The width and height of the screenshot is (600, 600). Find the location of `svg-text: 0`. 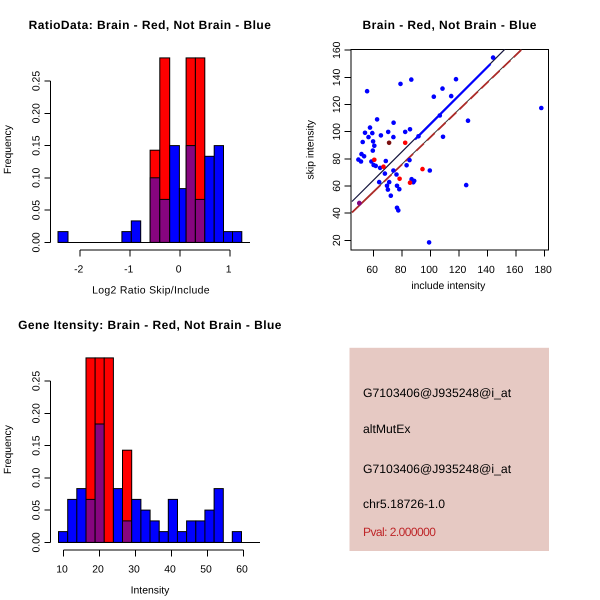

svg-text: 0 is located at coordinates (179, 270).